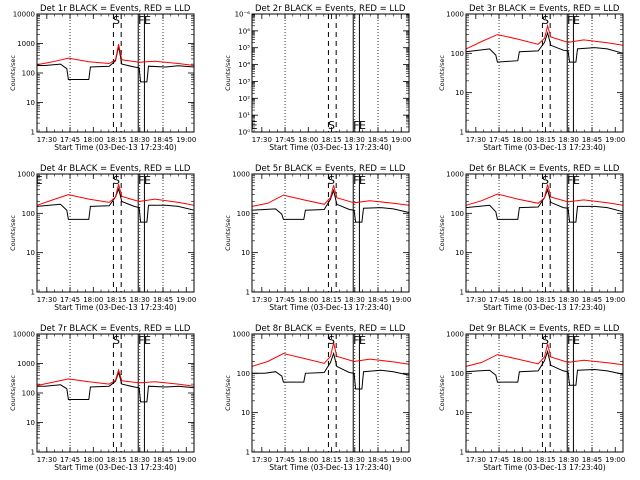  Describe the element at coordinates (24, 335) in the screenshot. I see `y-tick-label: 10000` at that location.